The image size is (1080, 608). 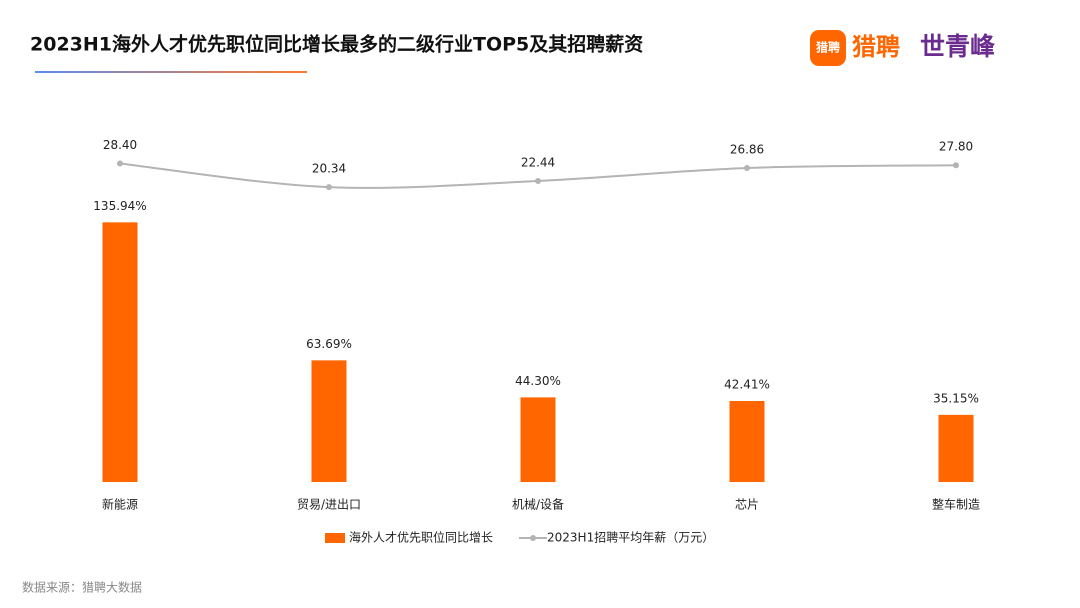 What do you see at coordinates (336, 44) in the screenshot?
I see `chart-title: 2023H1海外人才优先职位同比增长最多的二级行业TOP5及其招聘薪资` at bounding box center [336, 44].